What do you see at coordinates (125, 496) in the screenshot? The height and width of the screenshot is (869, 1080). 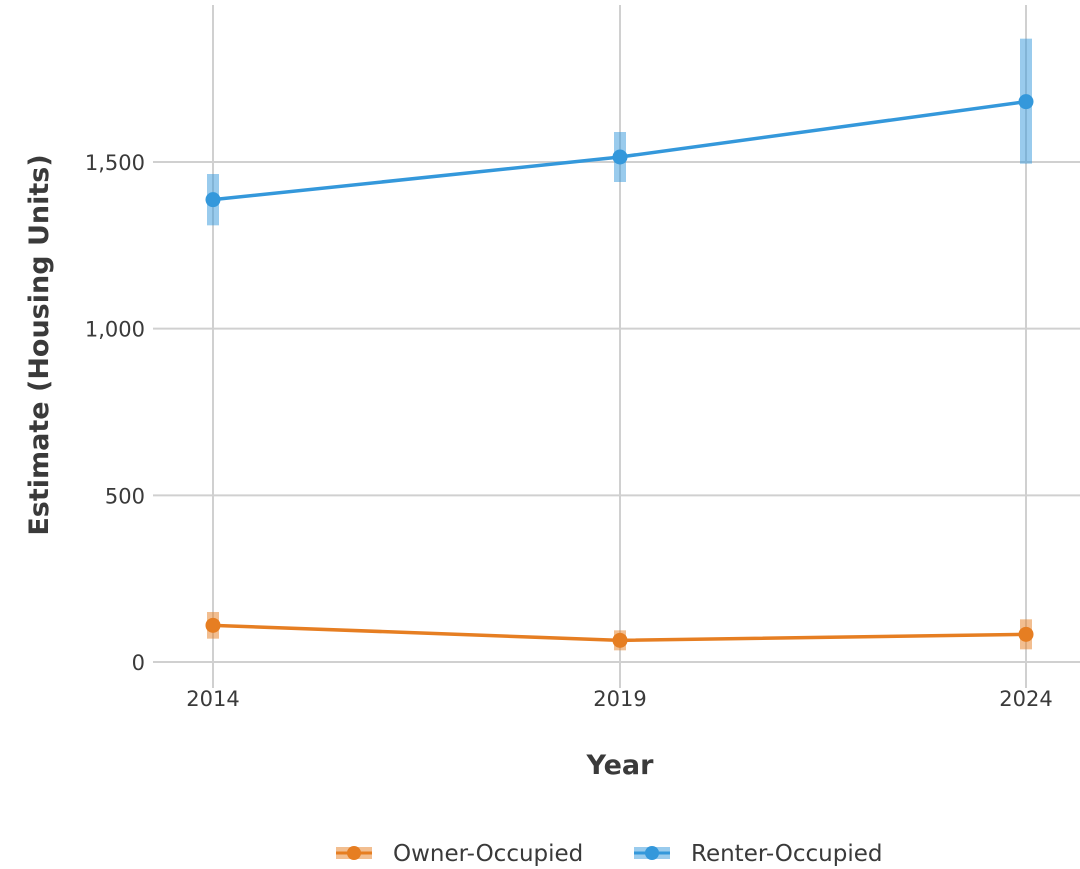 I see `y-tick-label-500: 500` at bounding box center [125, 496].